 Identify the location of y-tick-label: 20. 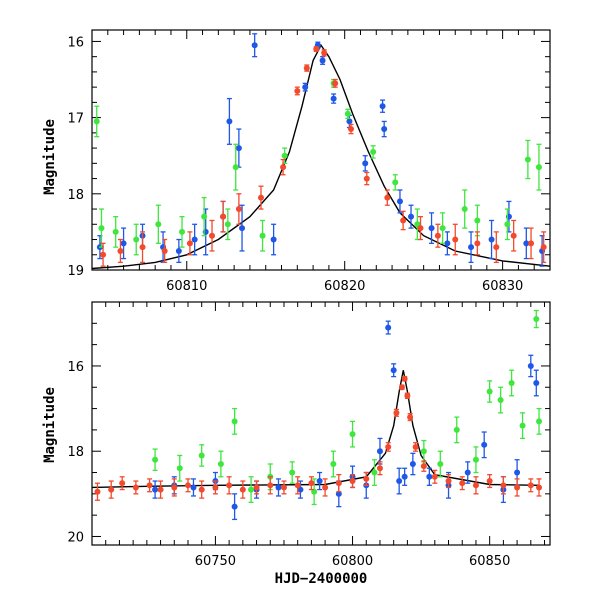
(75, 537).